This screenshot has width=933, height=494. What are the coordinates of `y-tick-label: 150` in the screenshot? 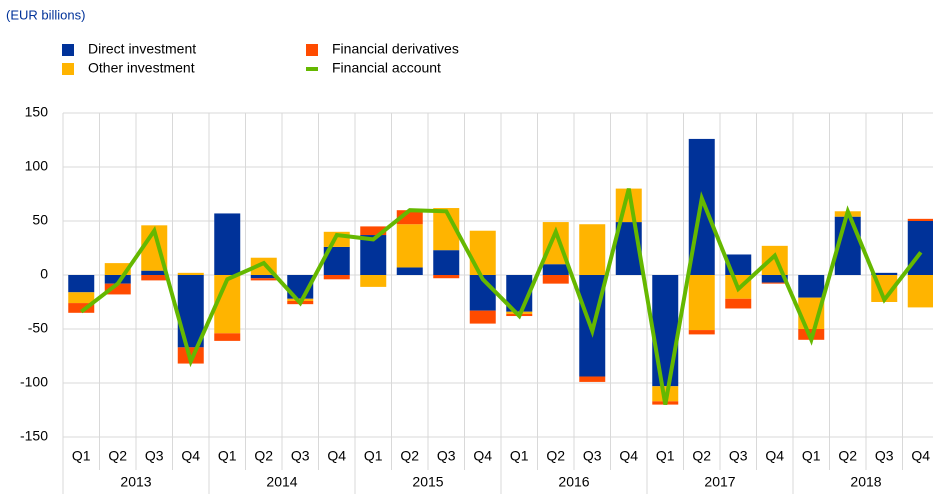 It's located at (37, 112).